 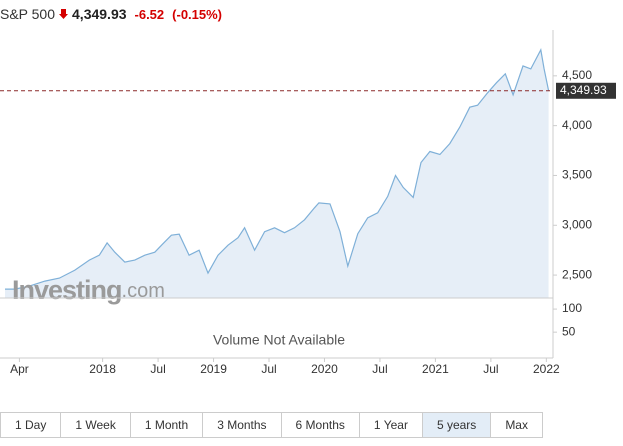 What do you see at coordinates (19, 369) in the screenshot?
I see `x-tick-label: Apr` at bounding box center [19, 369].